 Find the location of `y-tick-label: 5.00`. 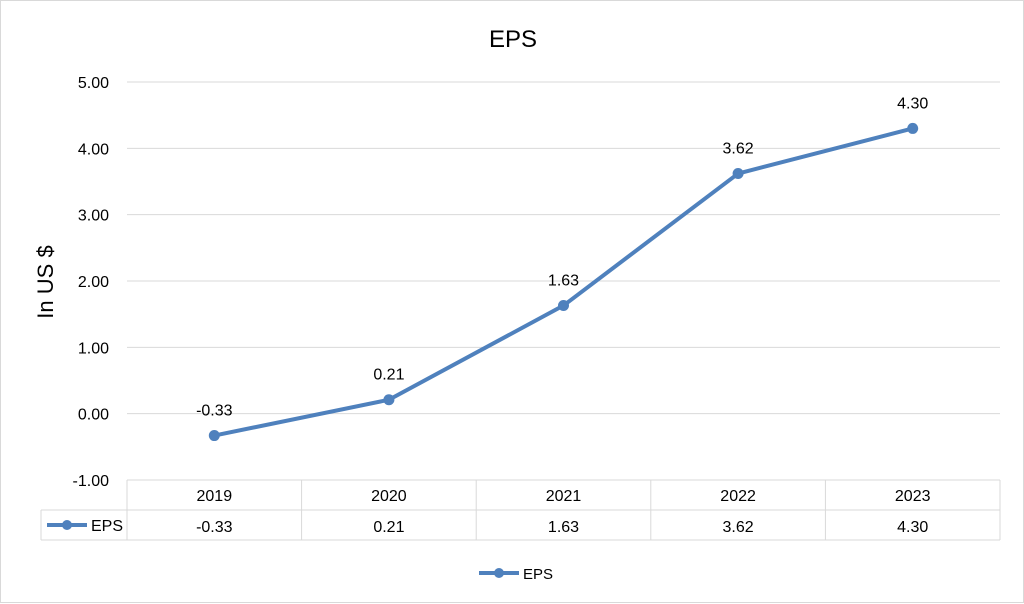

y-tick-label: 5.00 is located at coordinates (93, 83).